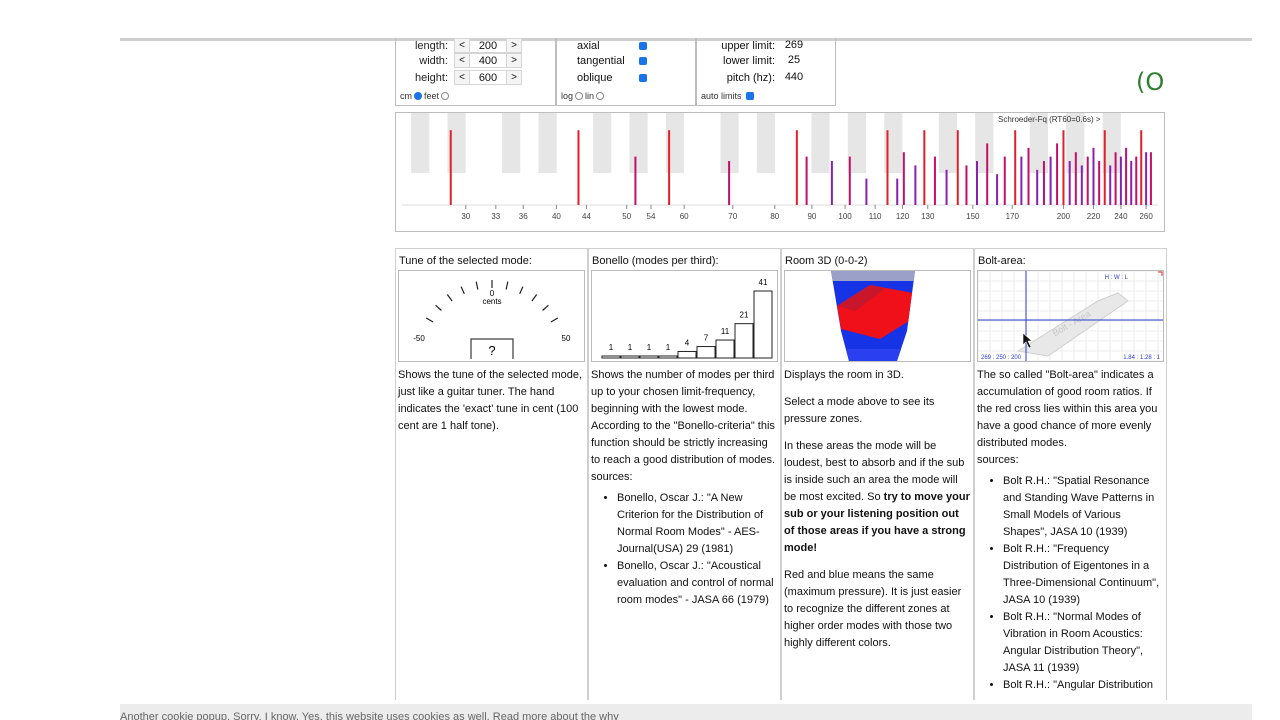  I want to click on frequency-tick-label: 100, so click(845, 216).